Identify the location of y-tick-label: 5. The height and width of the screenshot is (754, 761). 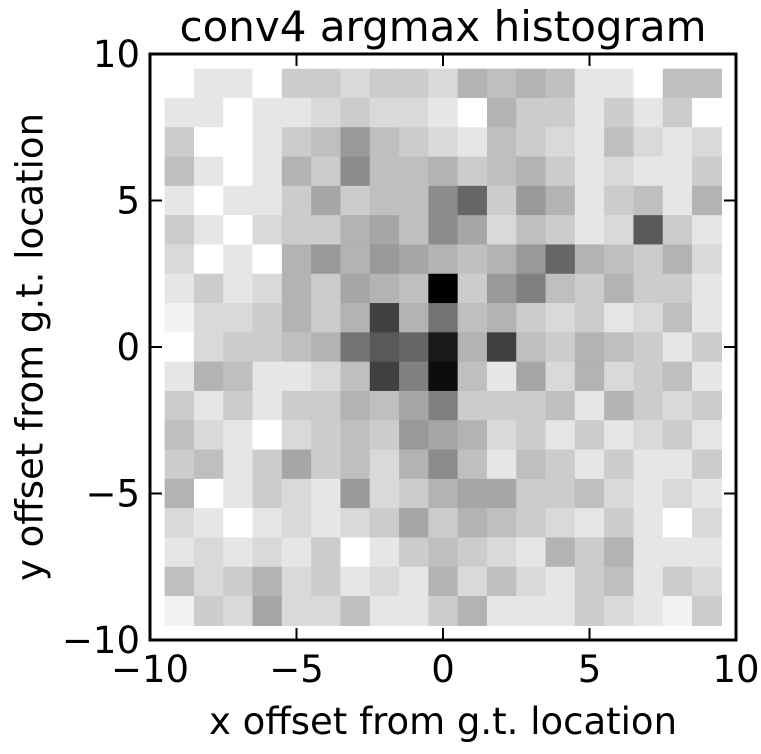
(128, 201).